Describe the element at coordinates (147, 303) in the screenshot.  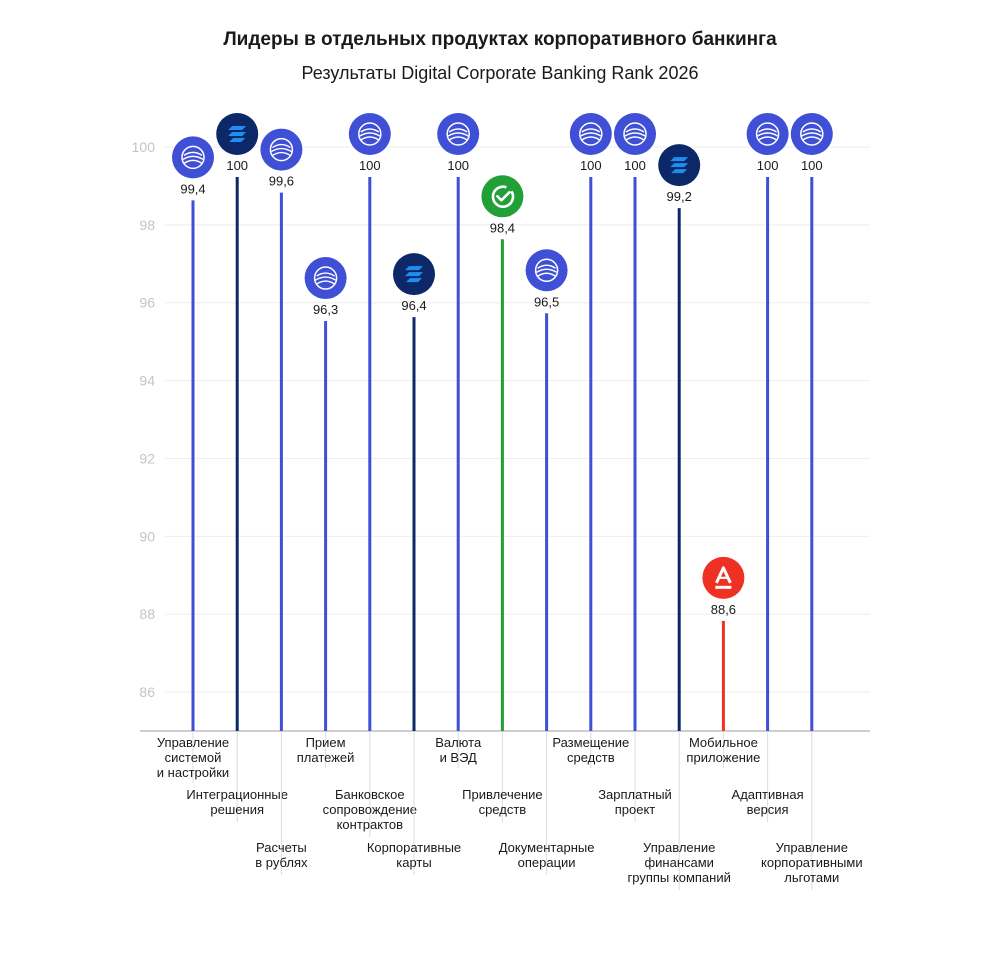
I see `y-tick-label: 96` at that location.